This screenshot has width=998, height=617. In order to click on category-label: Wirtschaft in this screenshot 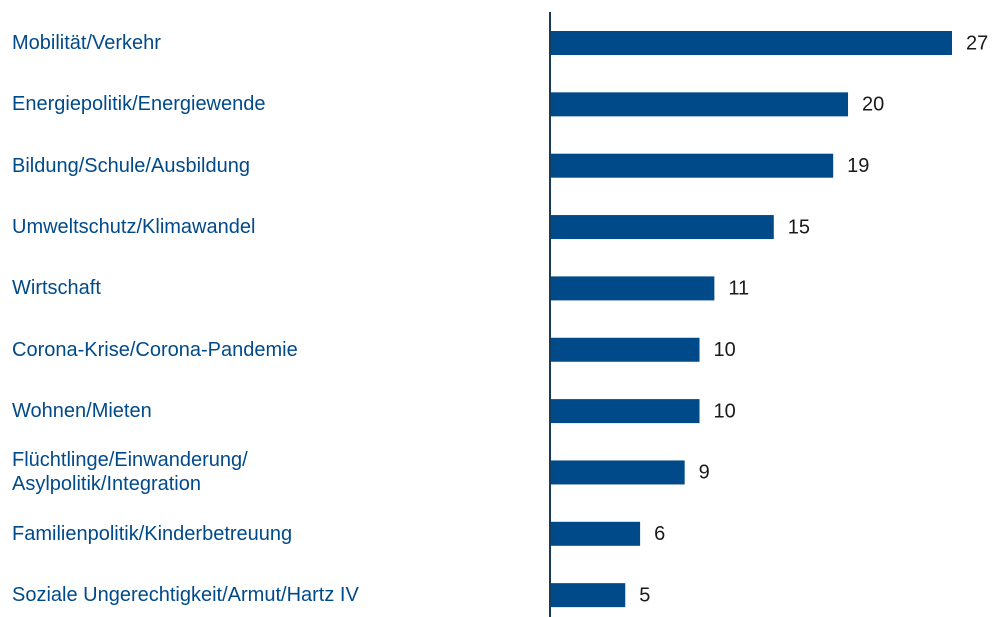, I will do `click(56, 288)`.